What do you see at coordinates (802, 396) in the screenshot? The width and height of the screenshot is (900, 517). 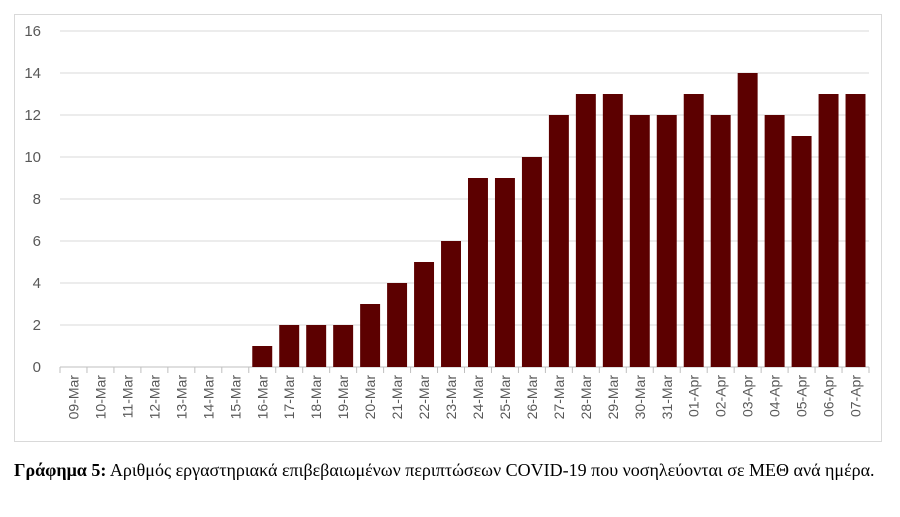 I see `x-tick-label: 05-Apr` at bounding box center [802, 396].